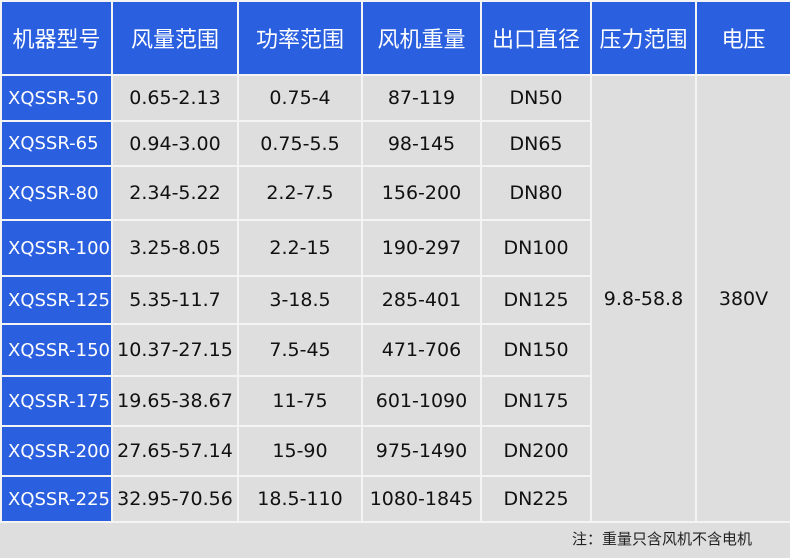 Image resolution: width=790 pixels, height=558 pixels. Describe the element at coordinates (536, 193) in the screenshot. I see `outlet-cell: DN80` at that location.